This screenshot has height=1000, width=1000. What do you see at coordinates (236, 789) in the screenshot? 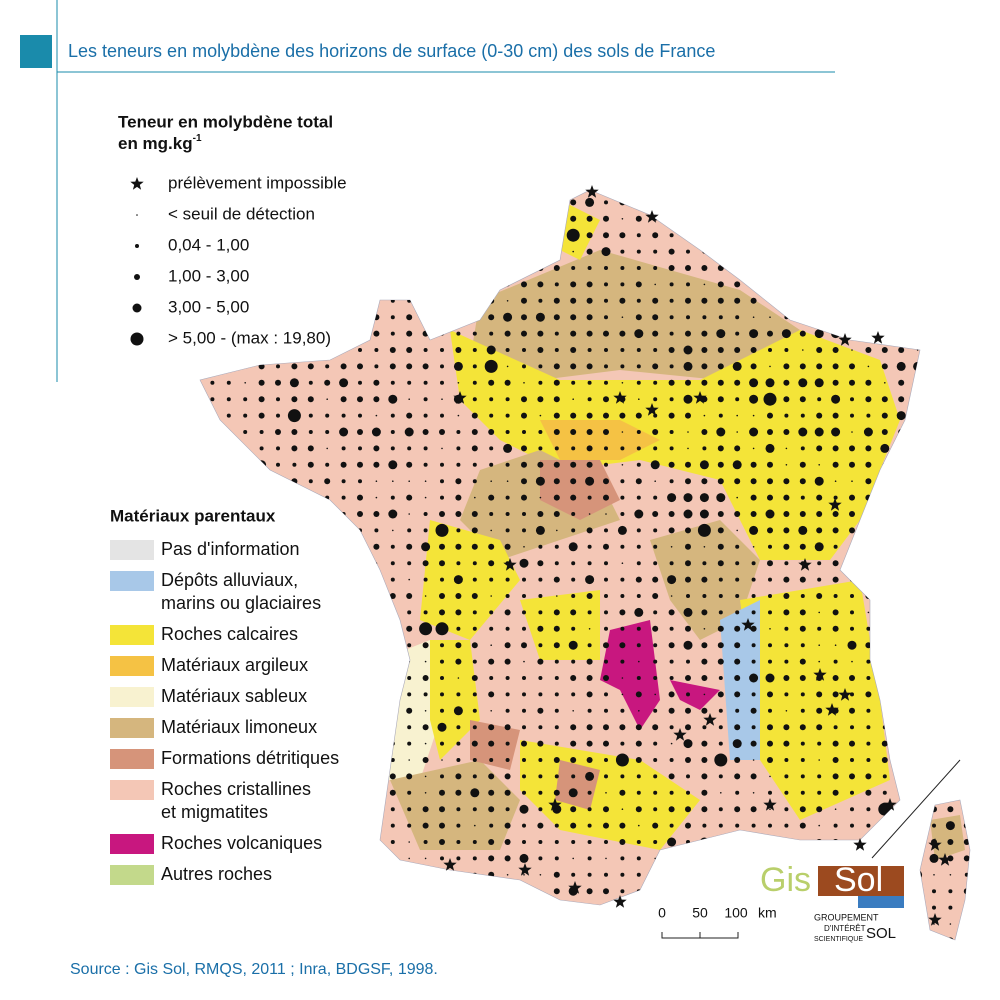
I see `legend-label: Roches cristallines` at bounding box center [236, 789].